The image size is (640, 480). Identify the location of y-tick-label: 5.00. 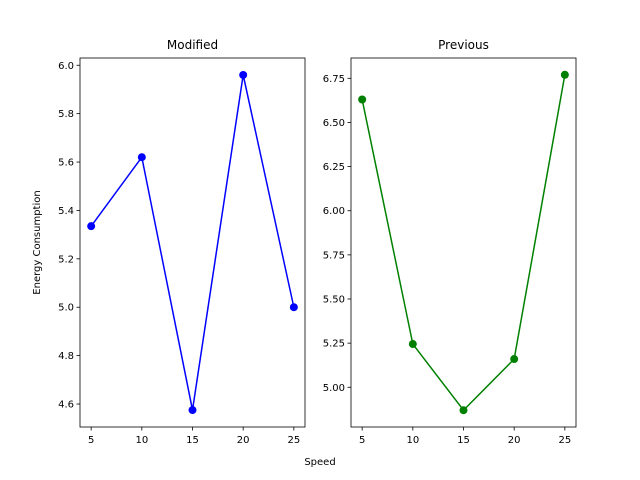
(334, 388).